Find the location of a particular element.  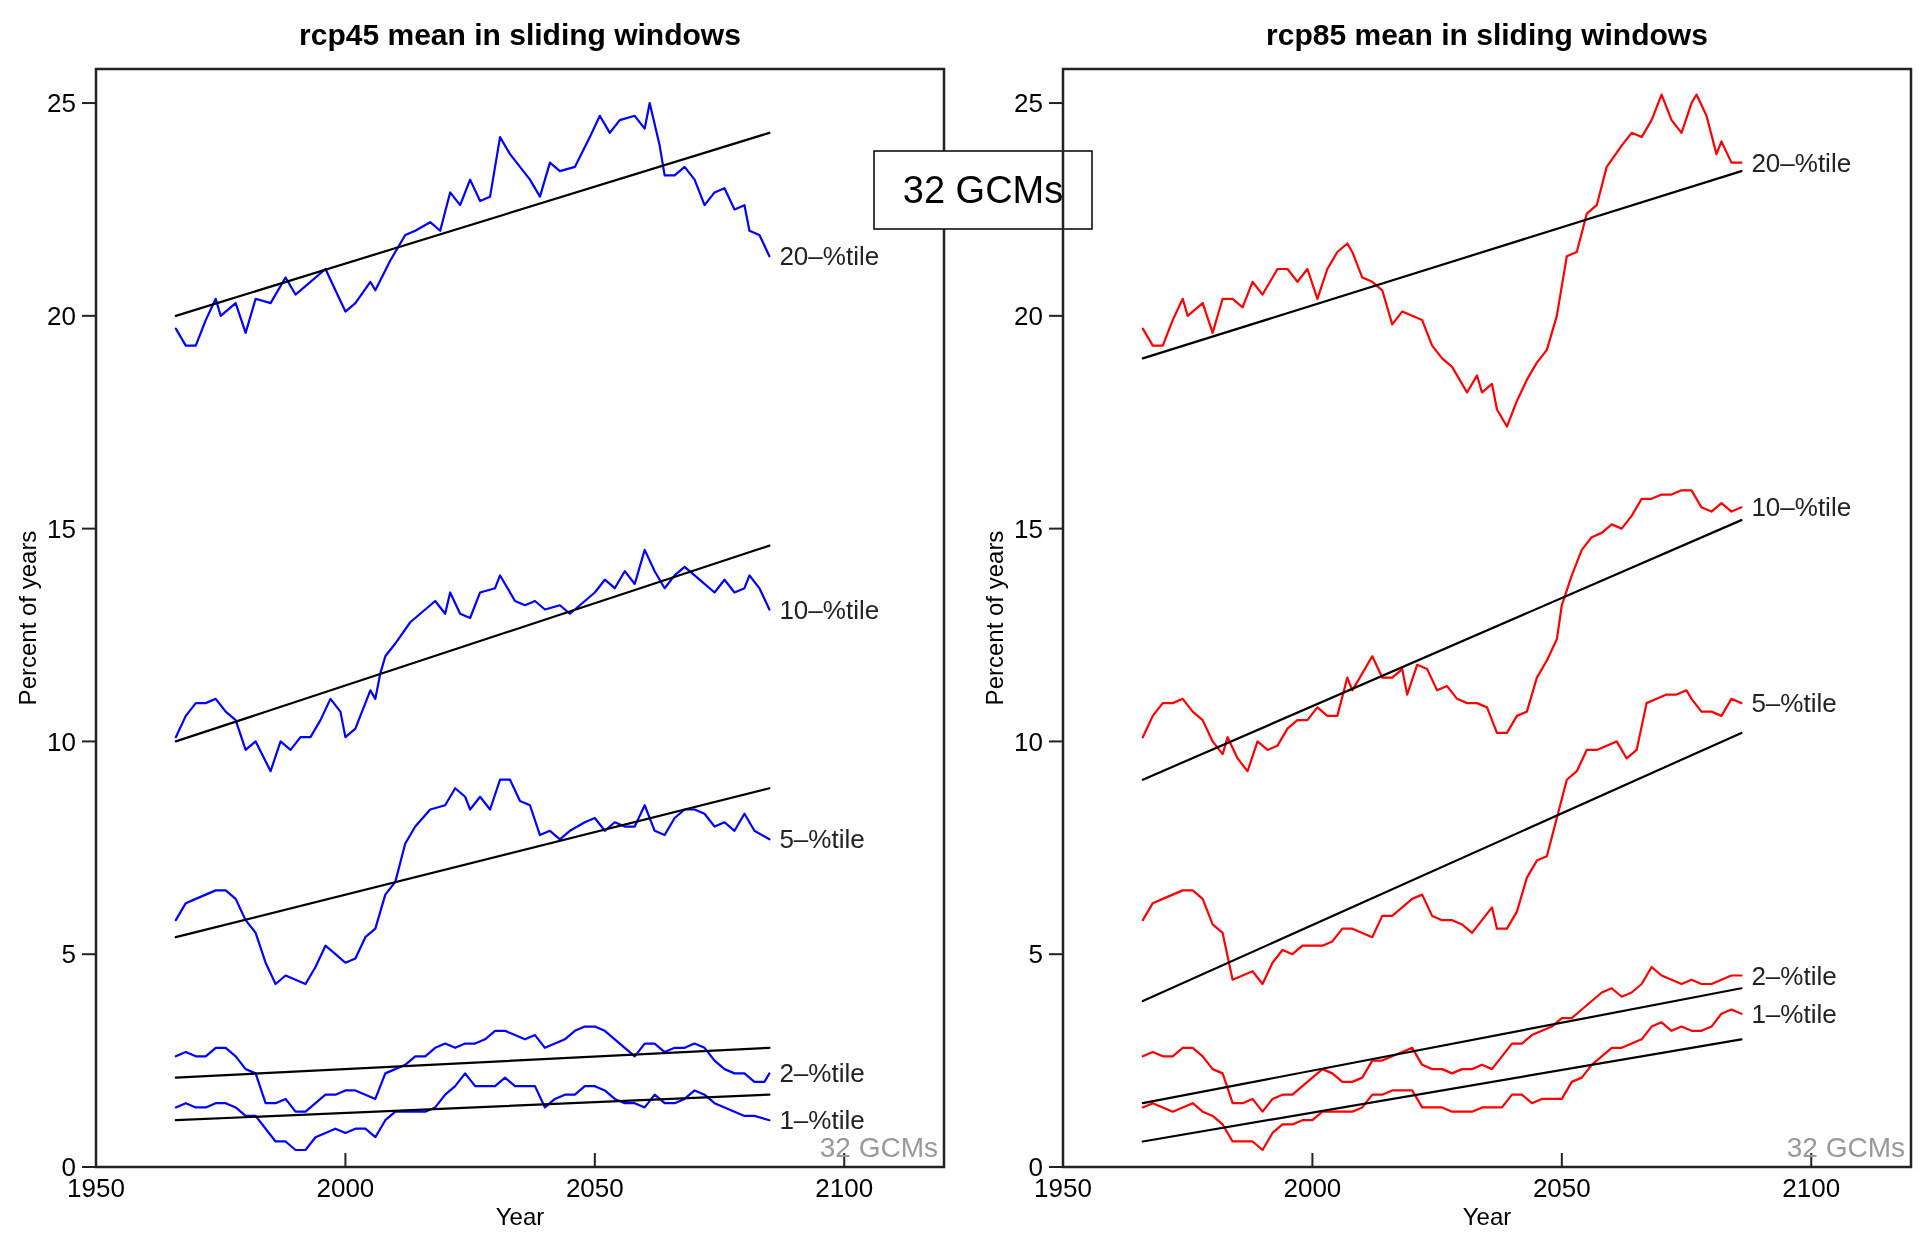

chart-title: rcp45 mean in sliding windows is located at coordinates (520, 34).